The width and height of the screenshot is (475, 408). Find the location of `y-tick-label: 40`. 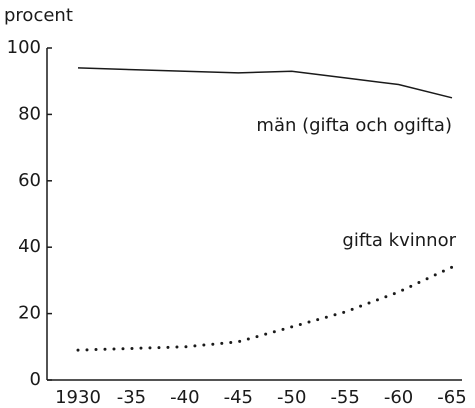

y-tick-label: 40 is located at coordinates (29, 246).